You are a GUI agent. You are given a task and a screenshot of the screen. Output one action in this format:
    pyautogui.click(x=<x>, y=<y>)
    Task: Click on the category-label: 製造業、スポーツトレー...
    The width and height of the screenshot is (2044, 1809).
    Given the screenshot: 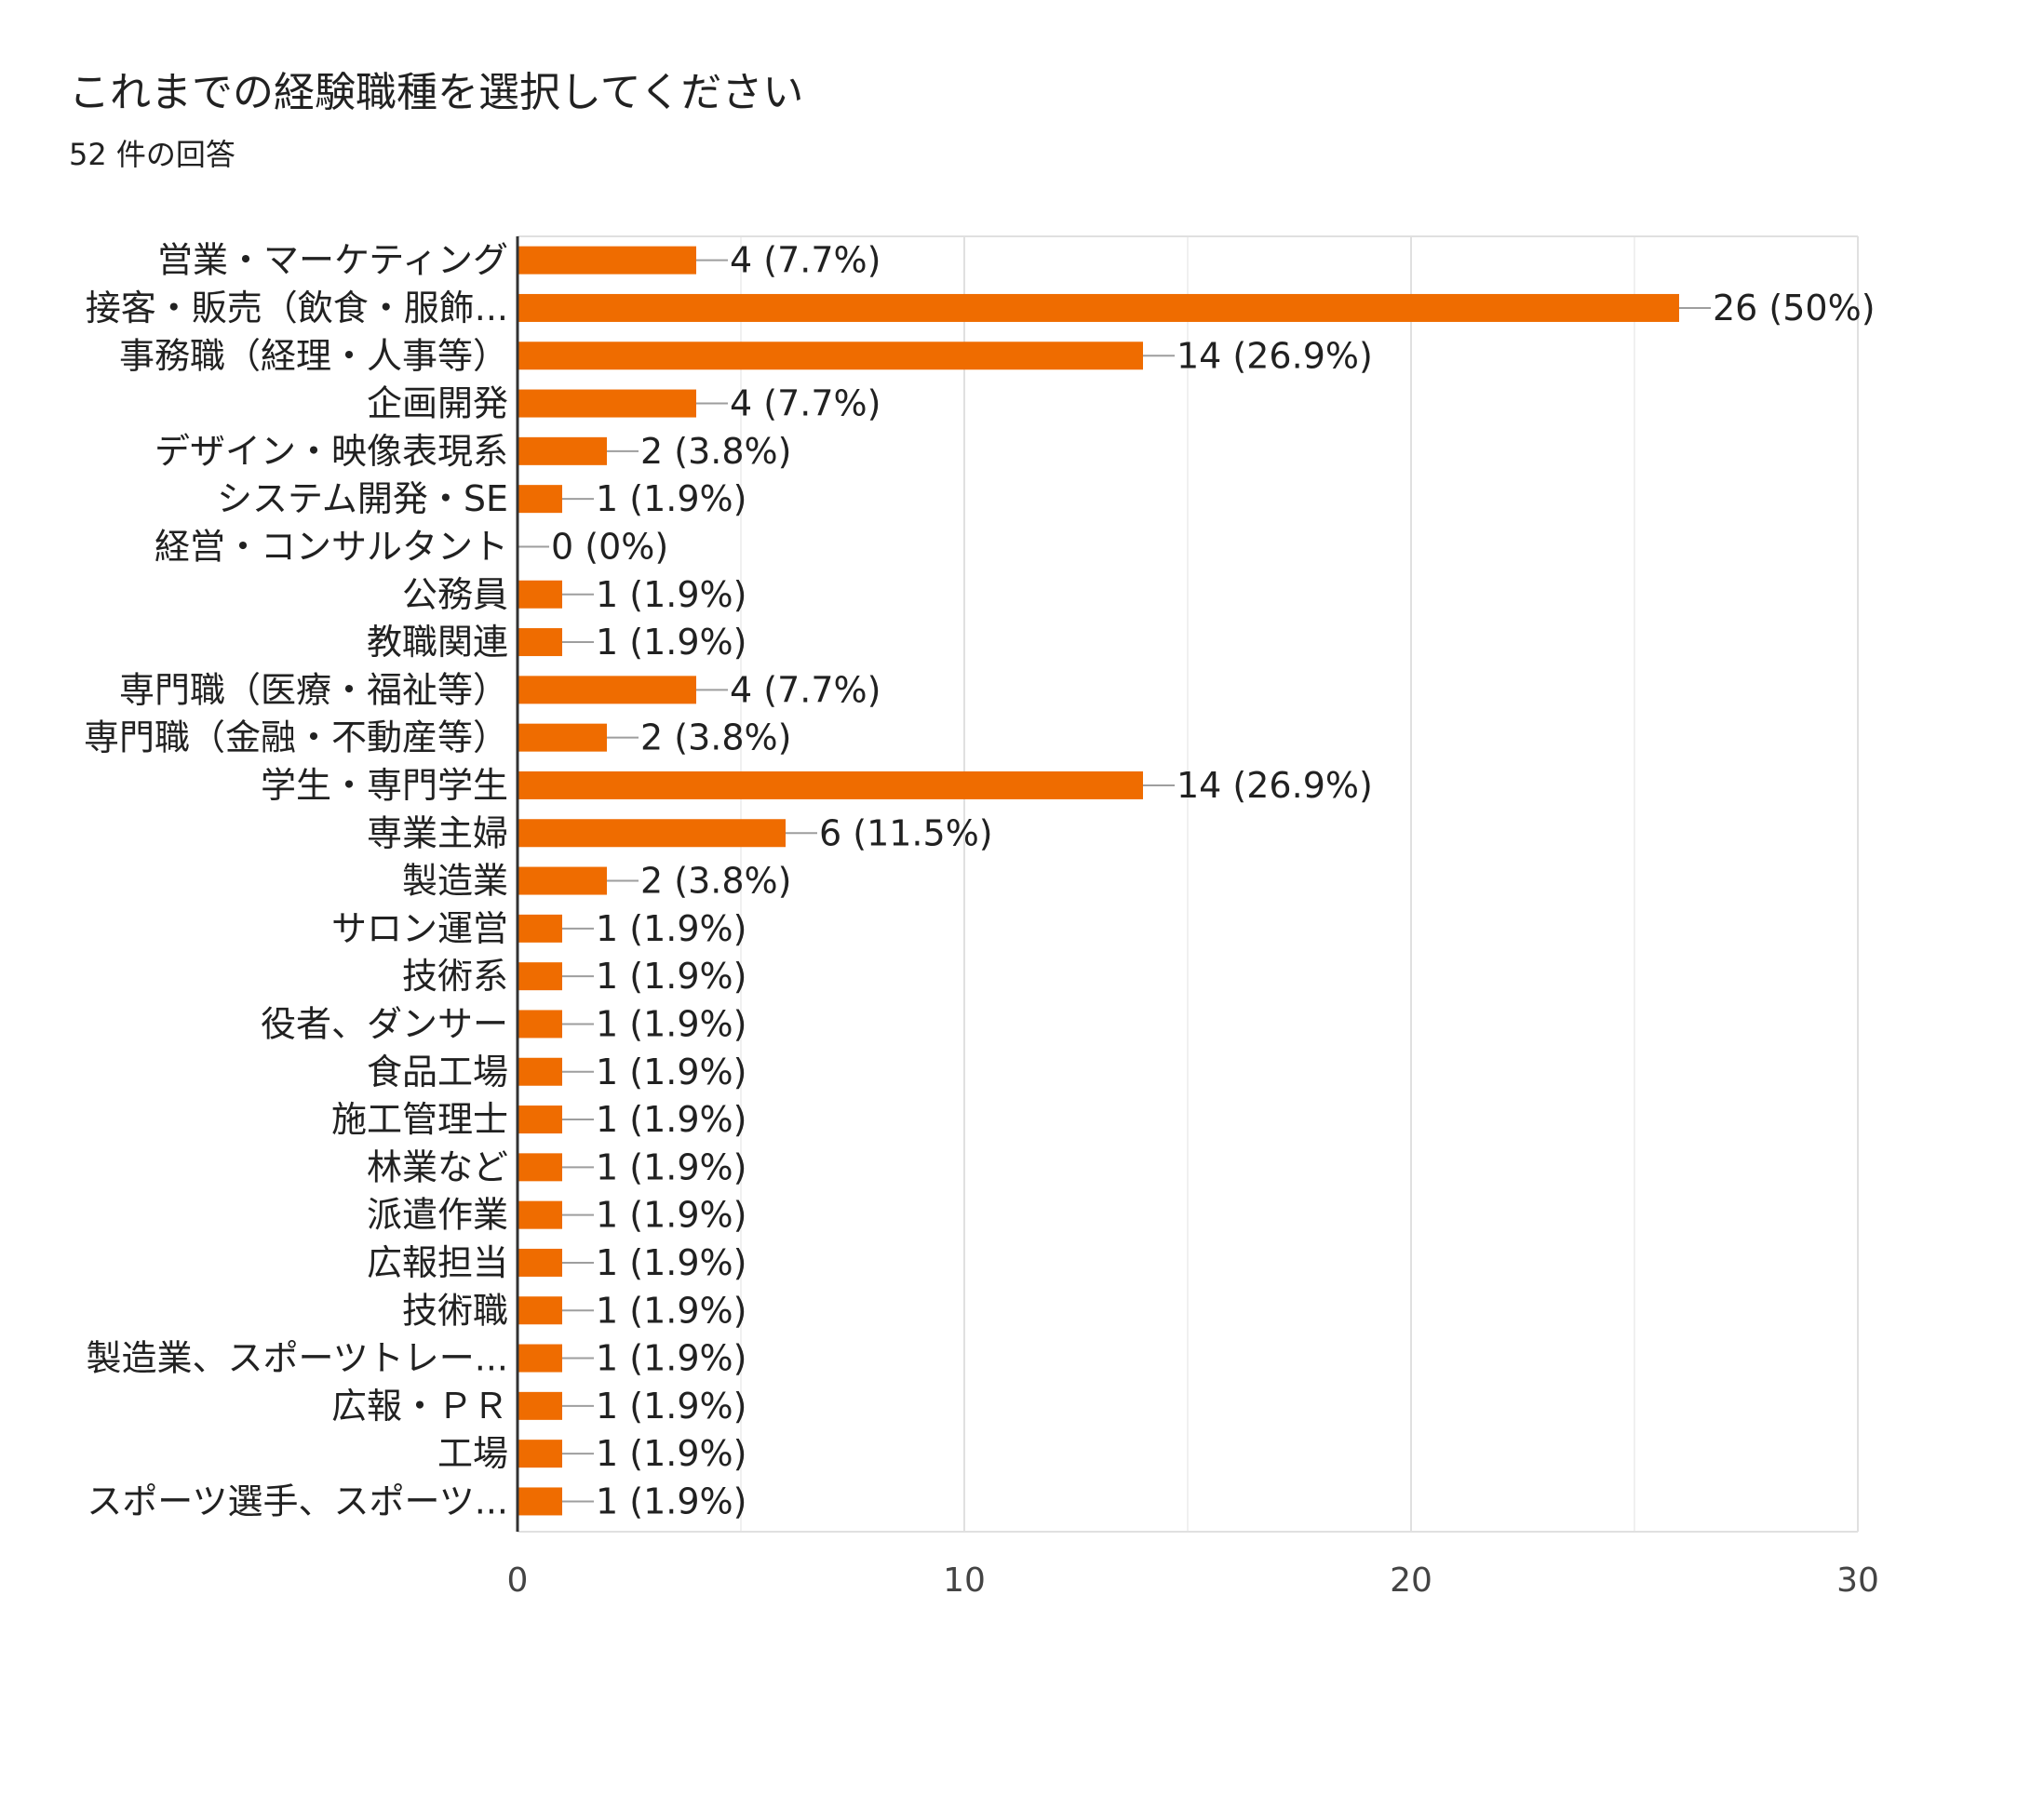 What is the action you would take?
    pyautogui.click(x=297, y=1358)
    